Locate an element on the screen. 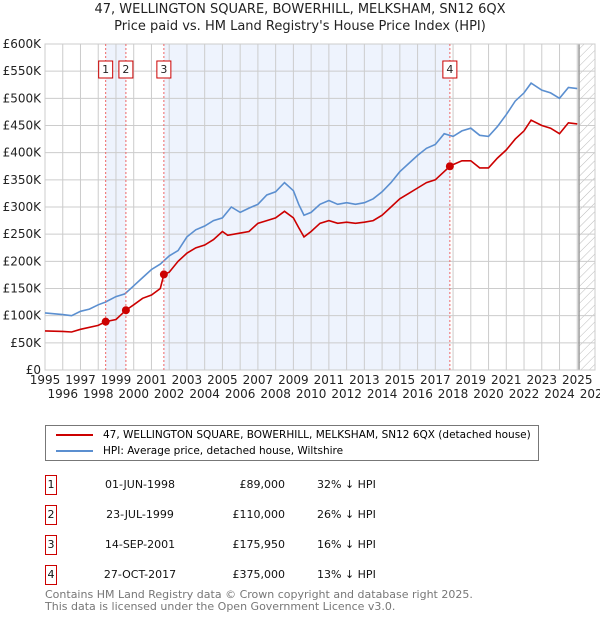 Image resolution: width=600 pixels, height=620 pixels. y-tick-label: £50K is located at coordinates (26, 343).